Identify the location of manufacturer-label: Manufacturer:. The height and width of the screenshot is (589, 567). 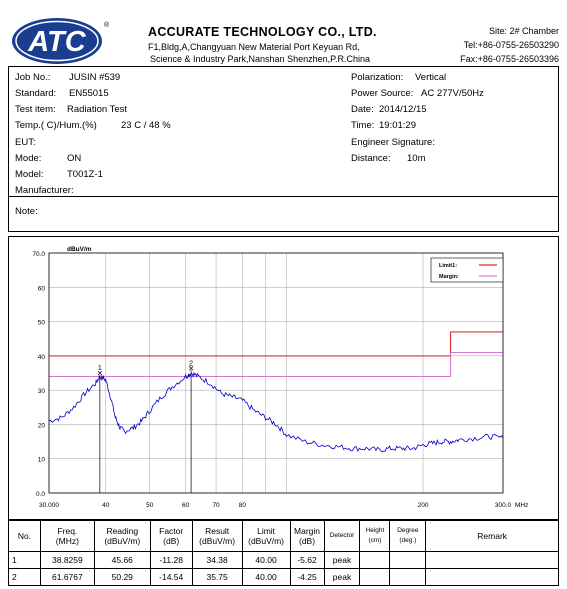
(44, 190).